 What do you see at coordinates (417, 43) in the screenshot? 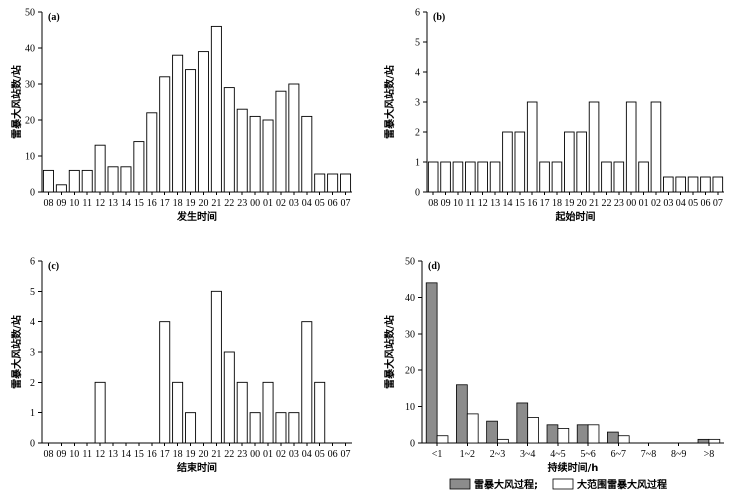
I see `y-tick-label: 5` at bounding box center [417, 43].